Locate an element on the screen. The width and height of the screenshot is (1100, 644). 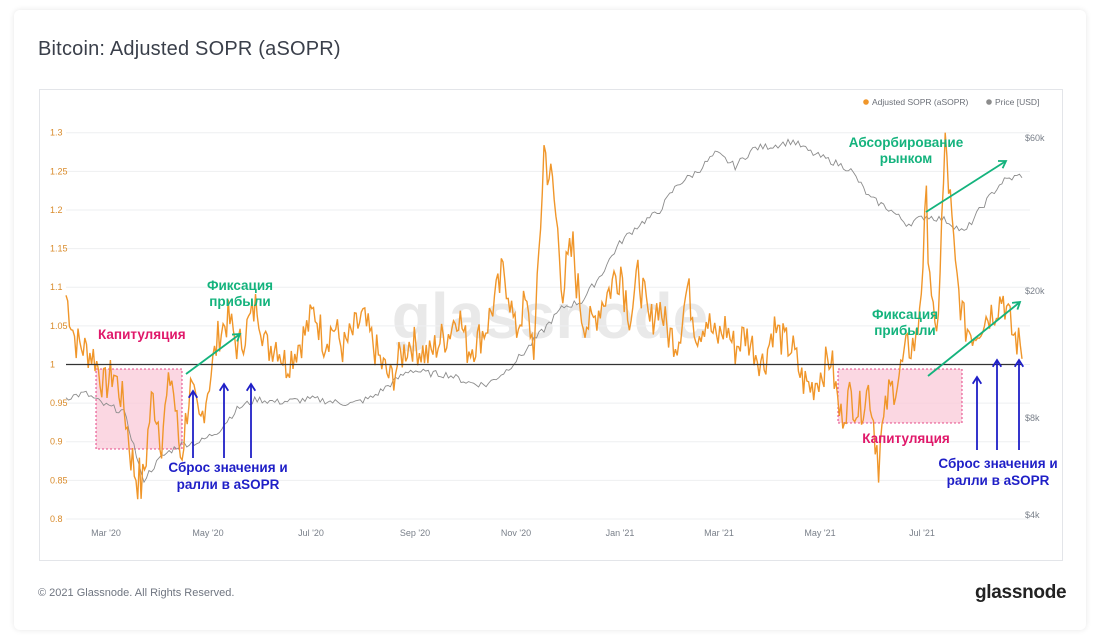
legend-asopr-marker is located at coordinates (866, 102).